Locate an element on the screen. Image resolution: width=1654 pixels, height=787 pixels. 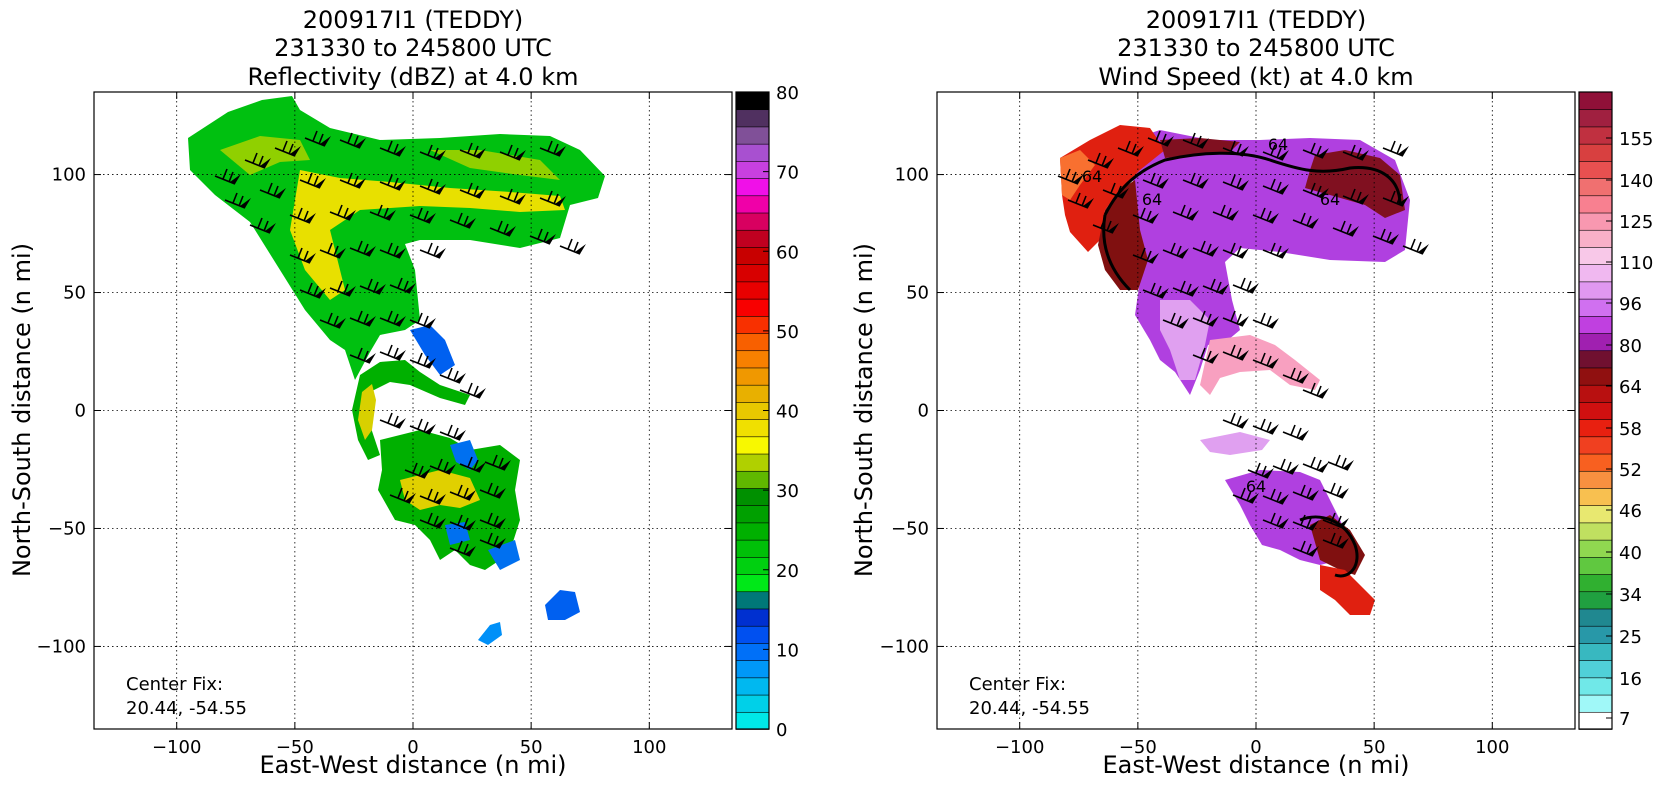
left-center-fix-label: Center Fix: is located at coordinates (174, 684).